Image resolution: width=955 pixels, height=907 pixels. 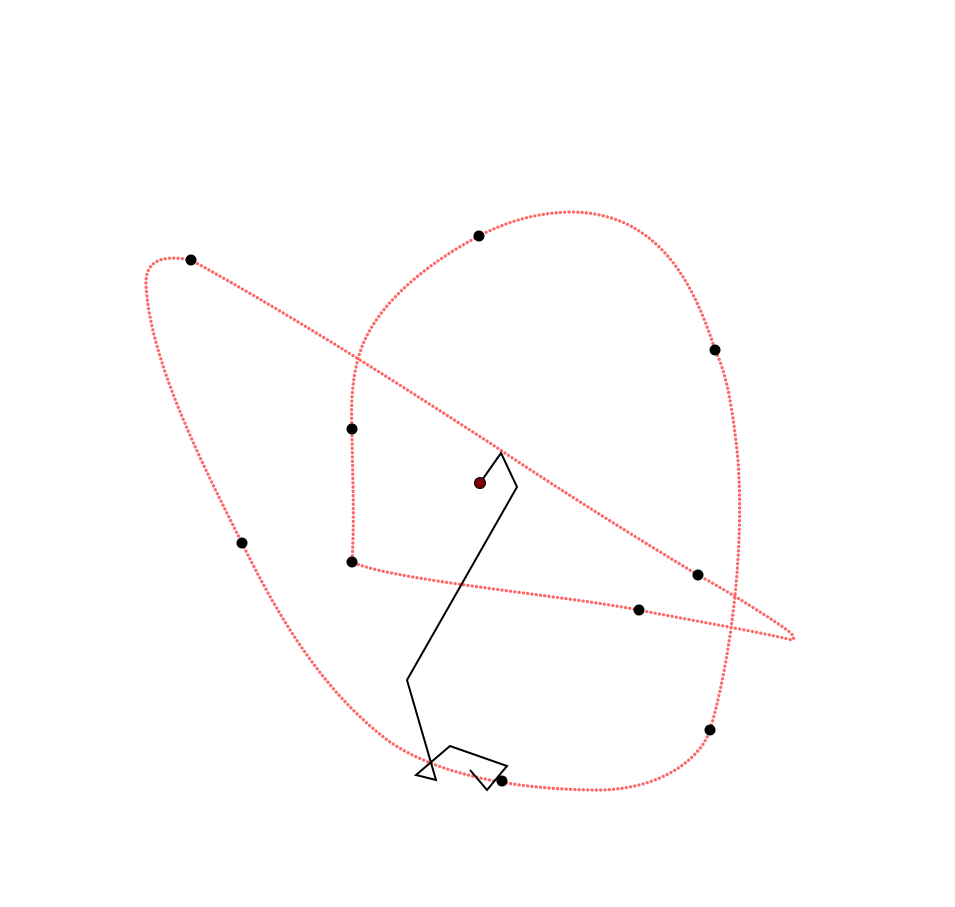 What do you see at coordinates (462, 621) in the screenshot?
I see `link-polyline` at bounding box center [462, 621].